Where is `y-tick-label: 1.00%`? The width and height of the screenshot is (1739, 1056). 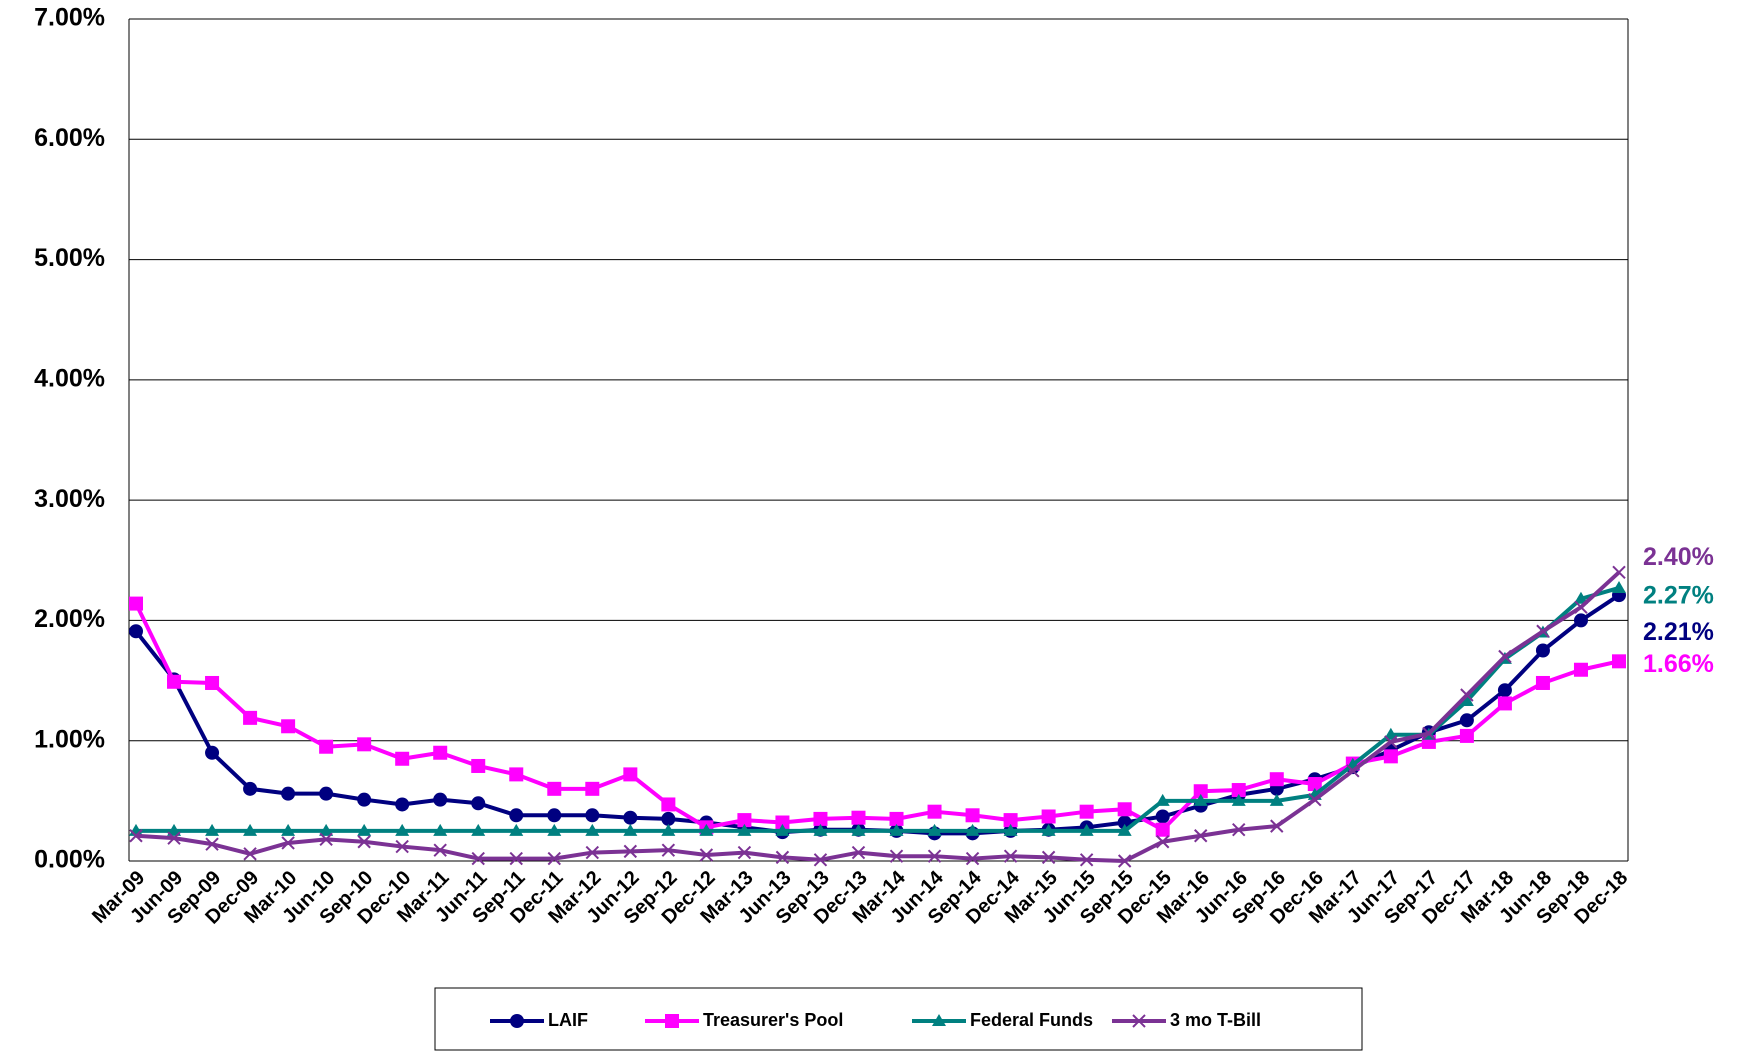 y-tick-label: 1.00% is located at coordinates (69, 739).